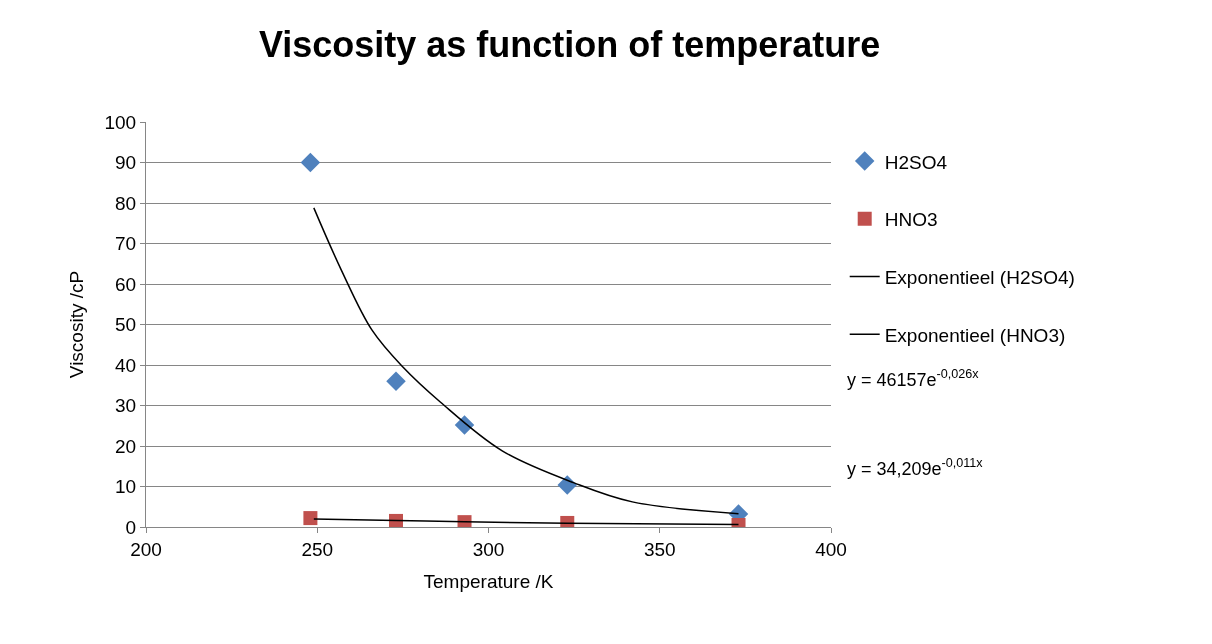 This screenshot has height=644, width=1212. I want to click on y-tick-label: 90, so click(126, 163).